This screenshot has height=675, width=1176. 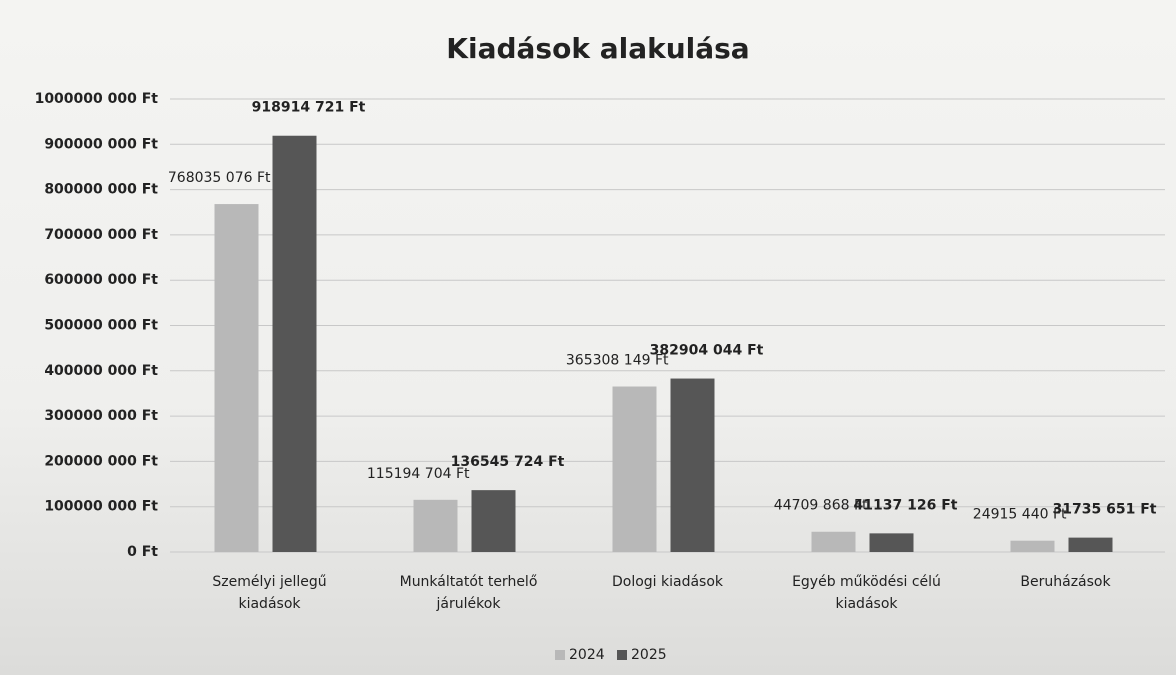 I want to click on y-tick-label: 200000 000 Ft, so click(x=101, y=461).